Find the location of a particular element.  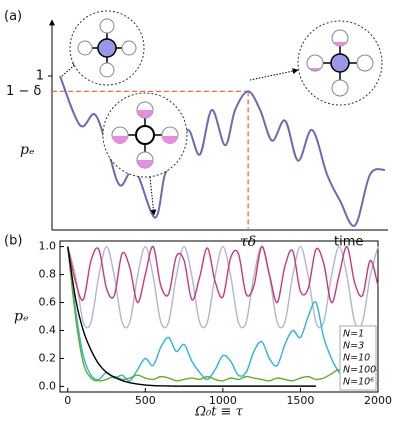

y-tick-label: 0.2 is located at coordinates (48, 357).